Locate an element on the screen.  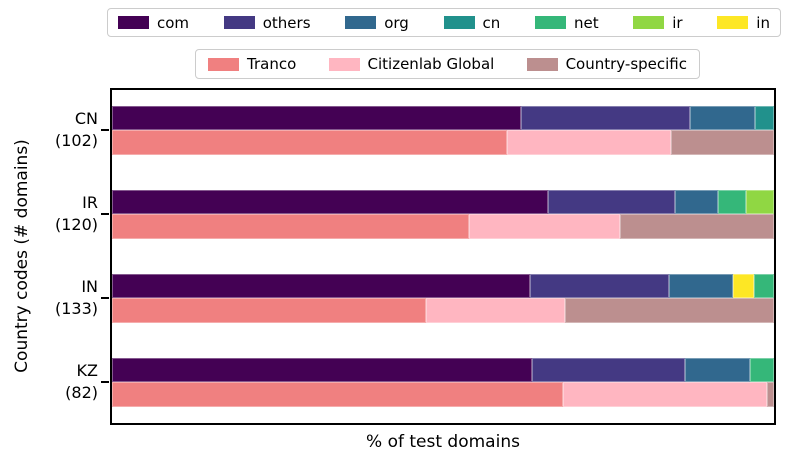
cn-source-bar is located at coordinates (443, 142).